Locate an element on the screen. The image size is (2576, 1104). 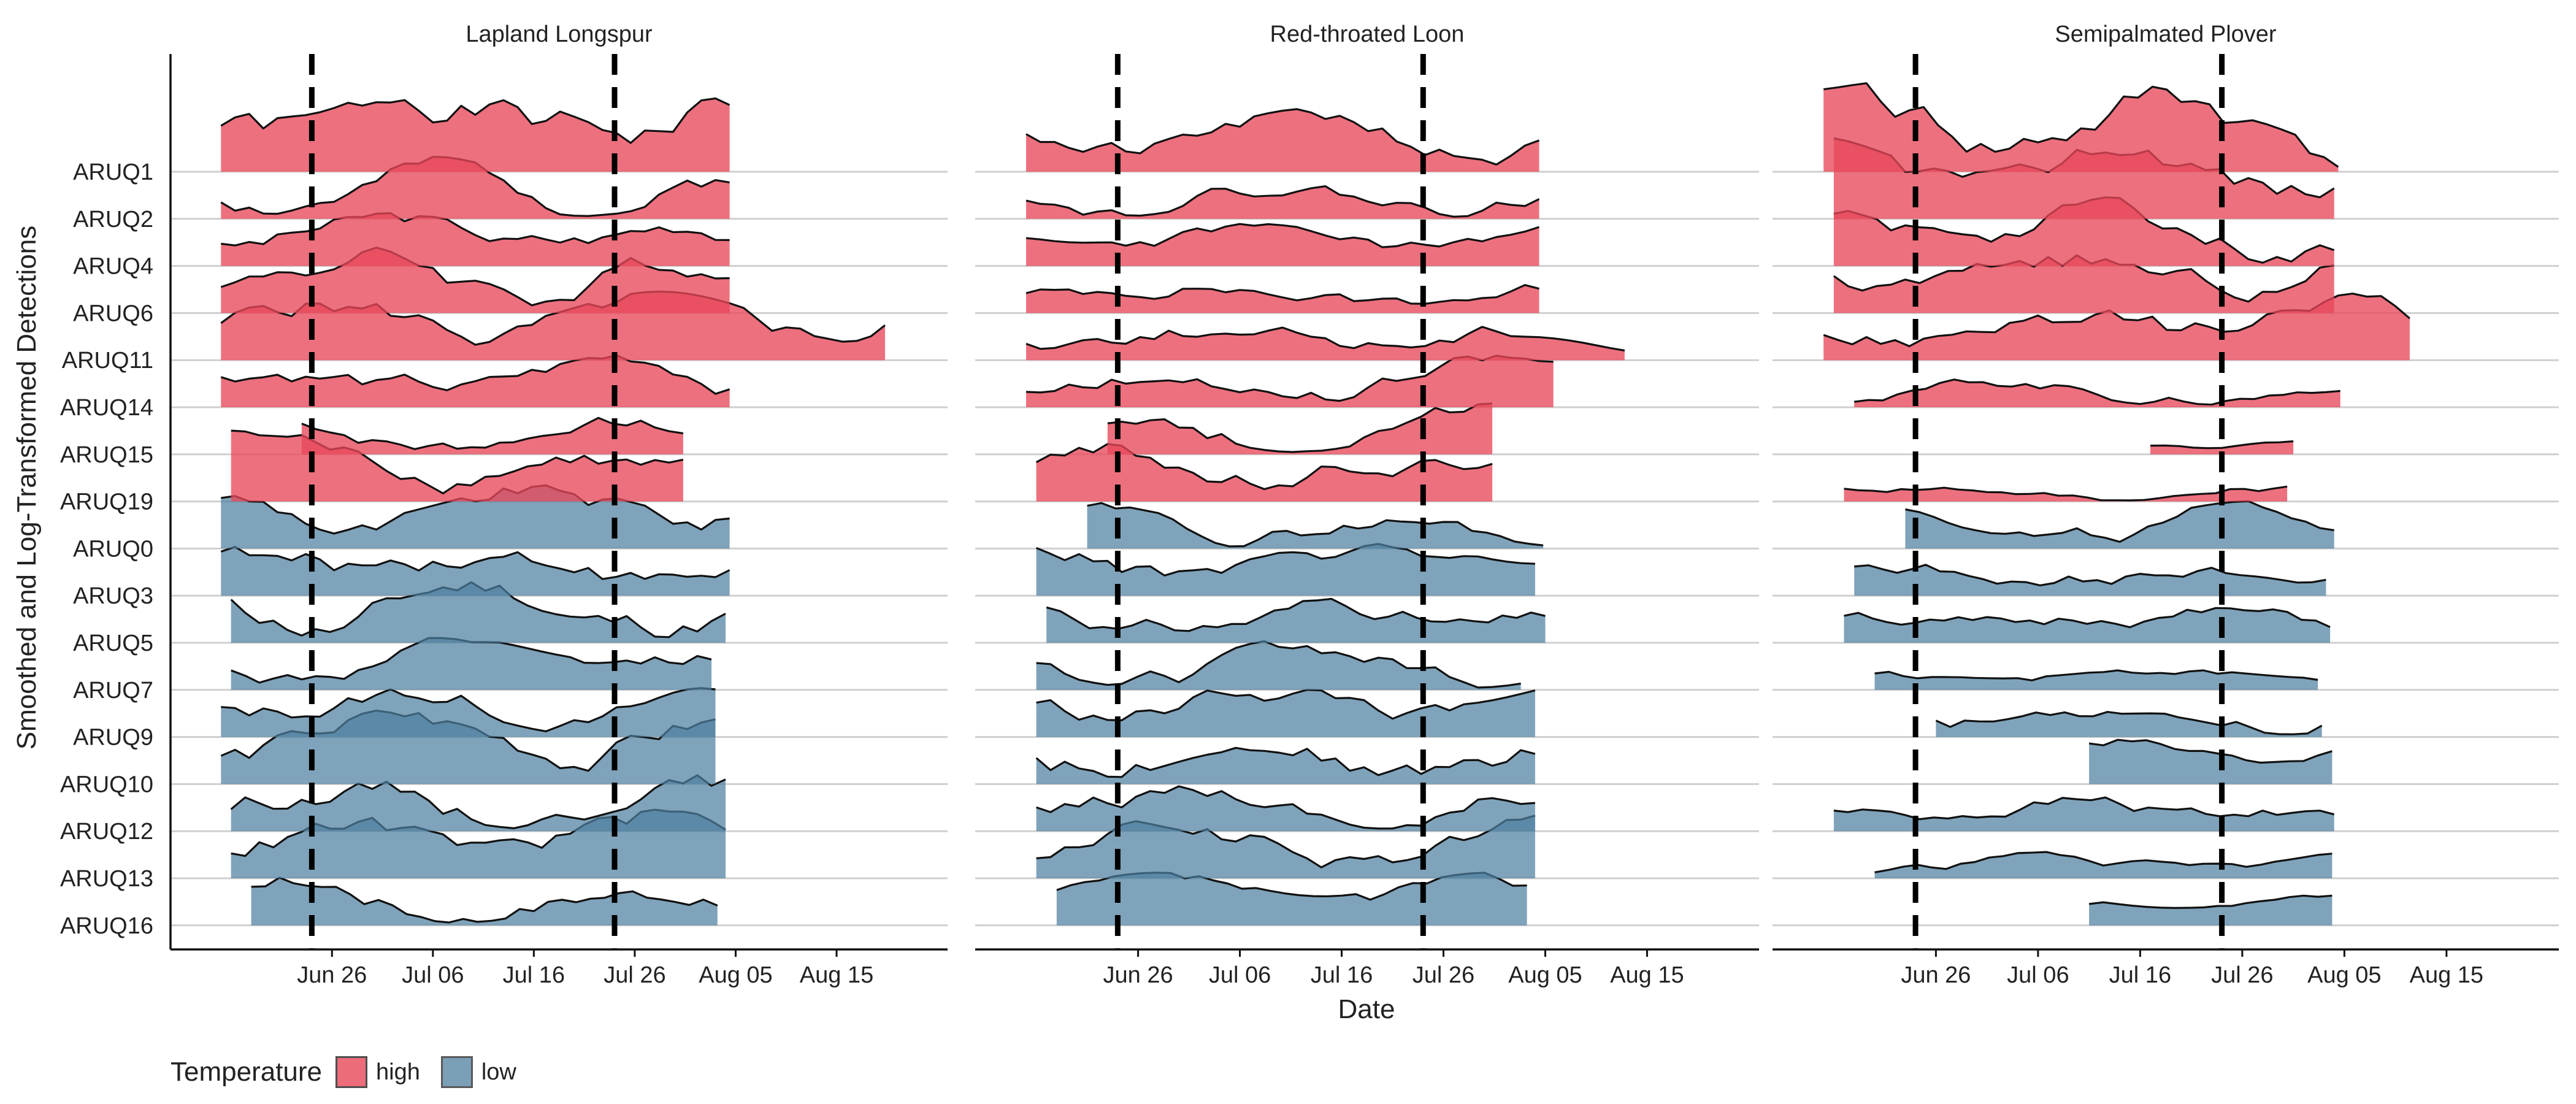
row-label-aruq5: ARUQ5 is located at coordinates (113, 643).